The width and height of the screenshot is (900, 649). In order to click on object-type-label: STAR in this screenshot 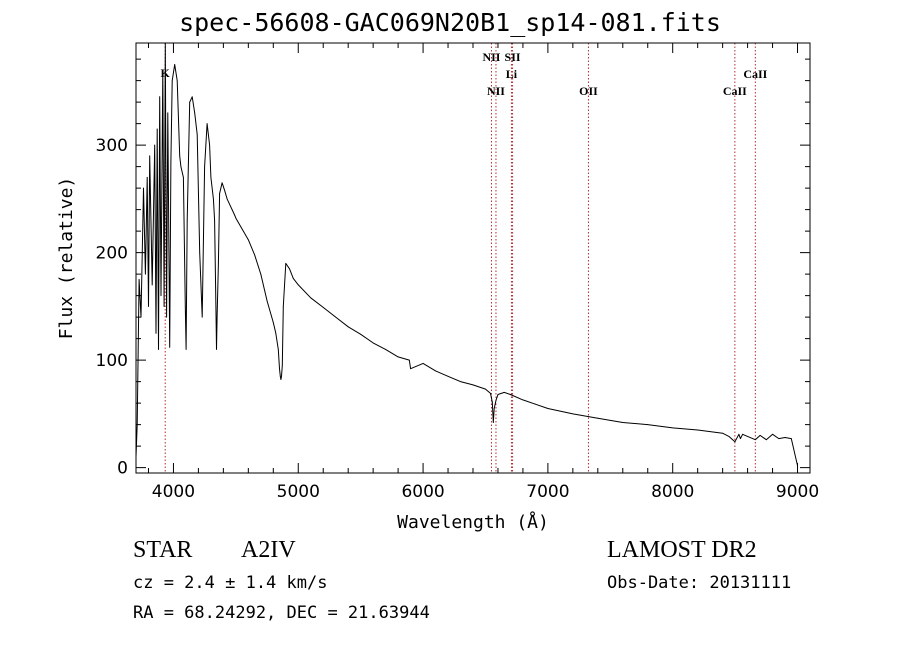, I will do `click(163, 550)`.